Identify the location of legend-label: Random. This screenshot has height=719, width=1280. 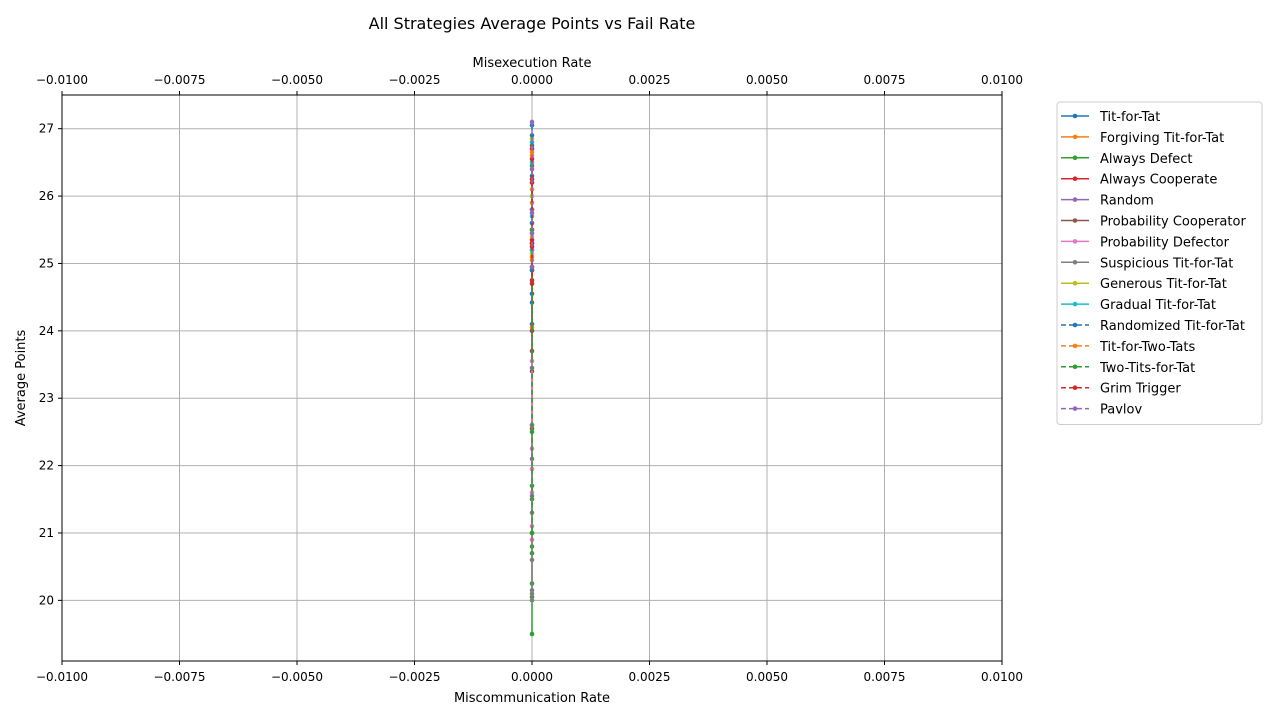
(1127, 201).